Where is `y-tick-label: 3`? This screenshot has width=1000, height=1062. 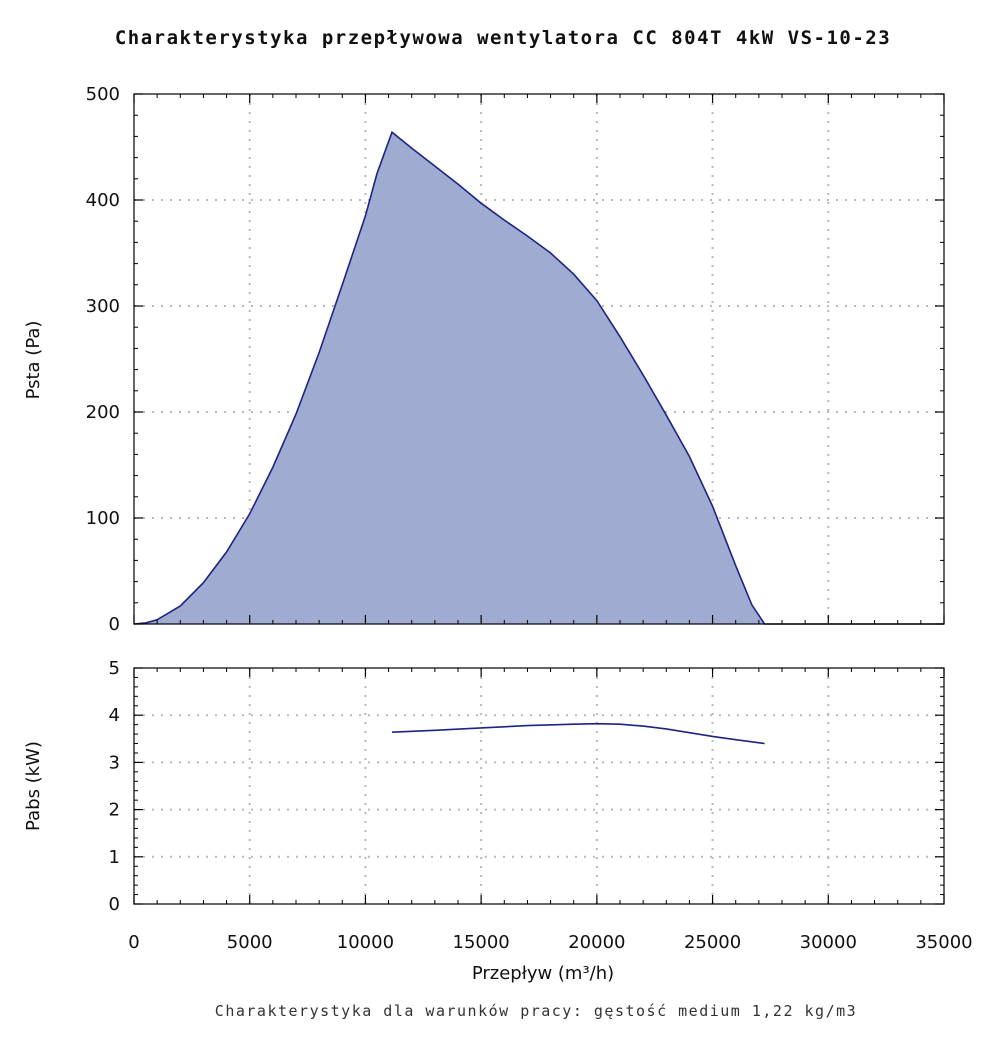 y-tick-label: 3 is located at coordinates (114, 762).